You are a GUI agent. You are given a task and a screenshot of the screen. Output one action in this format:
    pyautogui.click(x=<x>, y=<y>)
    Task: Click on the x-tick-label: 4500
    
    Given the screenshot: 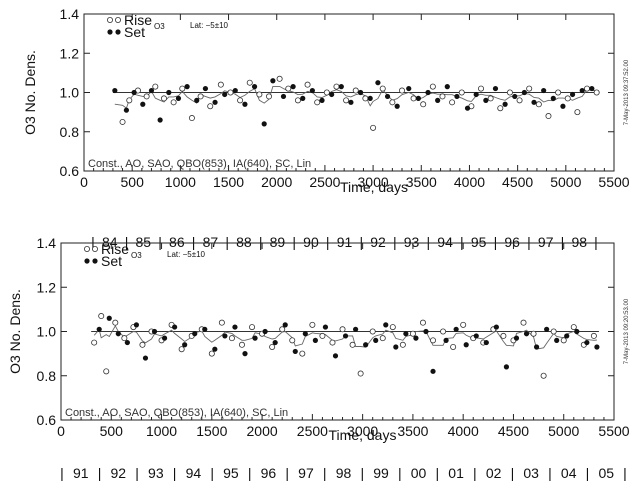 What is the action you would take?
    pyautogui.click(x=513, y=431)
    